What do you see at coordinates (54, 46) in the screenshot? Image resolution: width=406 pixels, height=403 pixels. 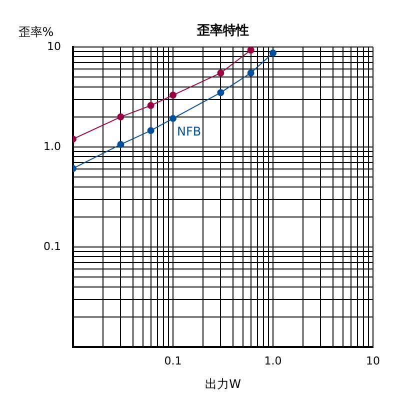 I see `y-tick-label: 10` at bounding box center [54, 46].